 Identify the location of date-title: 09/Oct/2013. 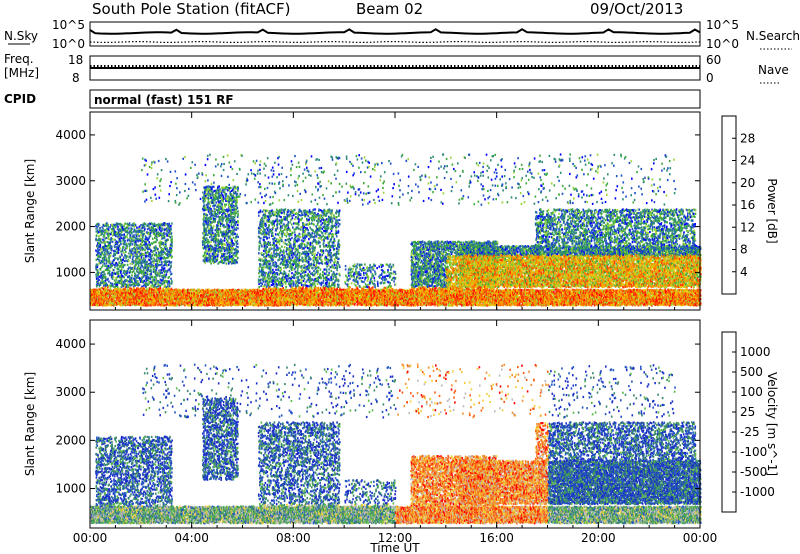
(636, 9).